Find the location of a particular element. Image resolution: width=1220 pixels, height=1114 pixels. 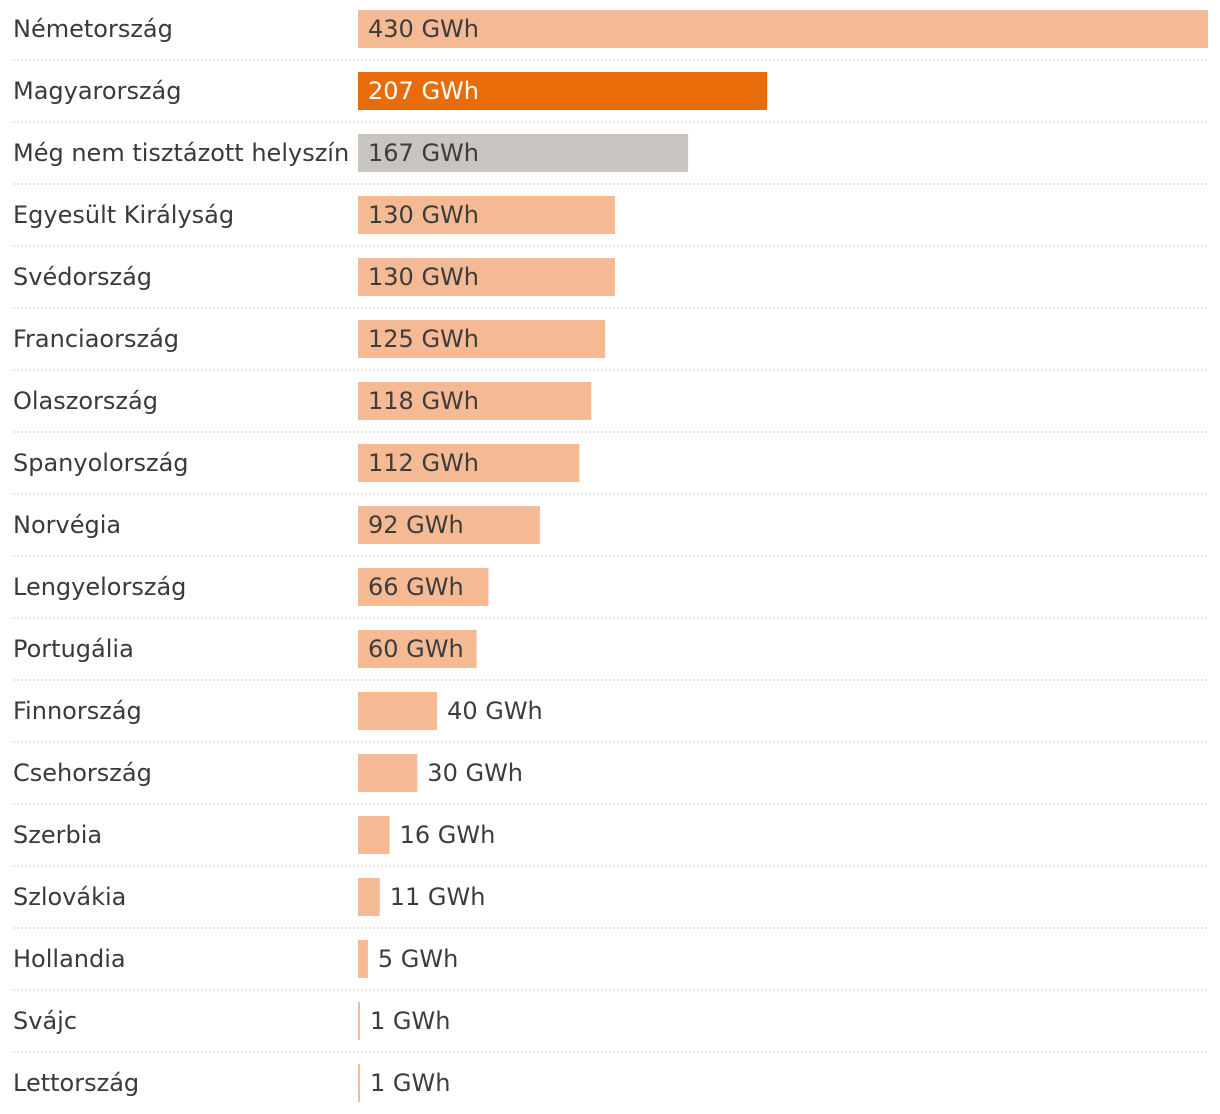

value-label: 60 GWh is located at coordinates (416, 649).